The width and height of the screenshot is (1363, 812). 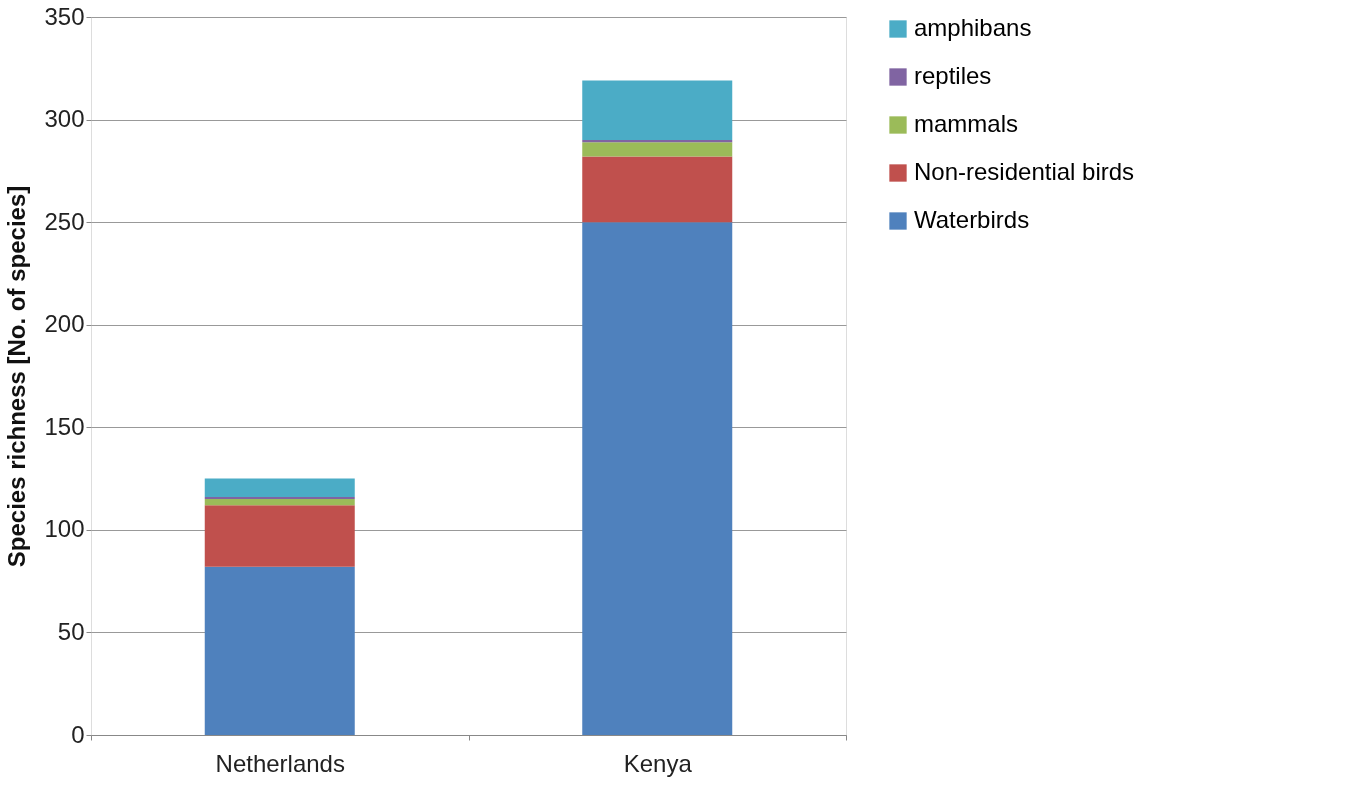 I want to click on y-axis-title: Species richness [No. of species], so click(x=17, y=376).